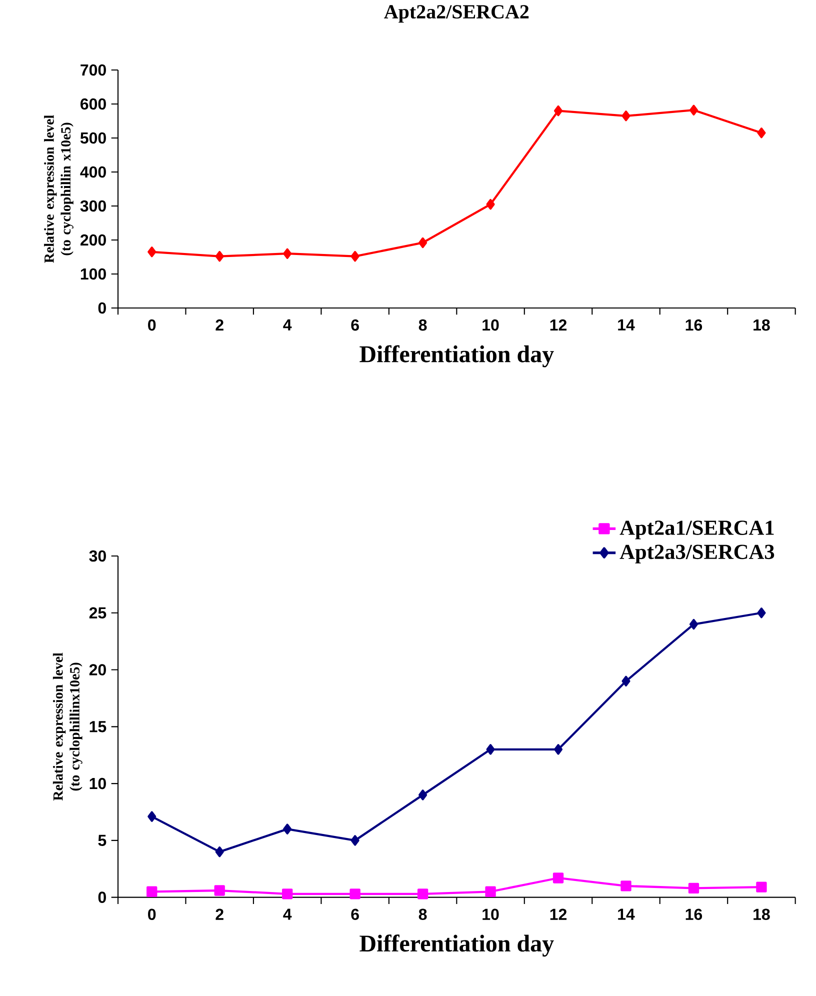 The height and width of the screenshot is (996, 816). What do you see at coordinates (98, 726) in the screenshot?
I see `y-tick-label: 15` at bounding box center [98, 726].